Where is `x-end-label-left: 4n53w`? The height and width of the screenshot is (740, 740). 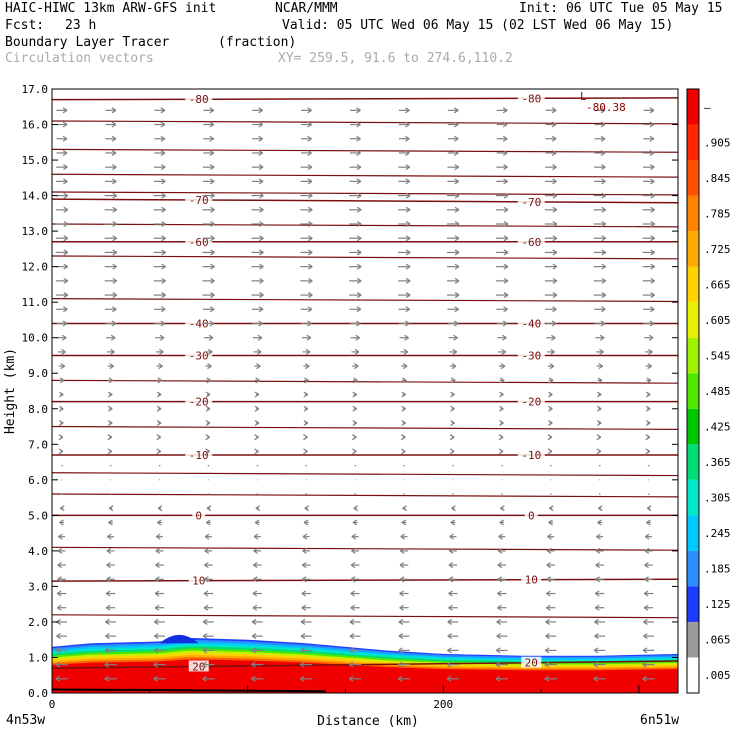
x-end-label-left: 4n53w is located at coordinates (25, 720).